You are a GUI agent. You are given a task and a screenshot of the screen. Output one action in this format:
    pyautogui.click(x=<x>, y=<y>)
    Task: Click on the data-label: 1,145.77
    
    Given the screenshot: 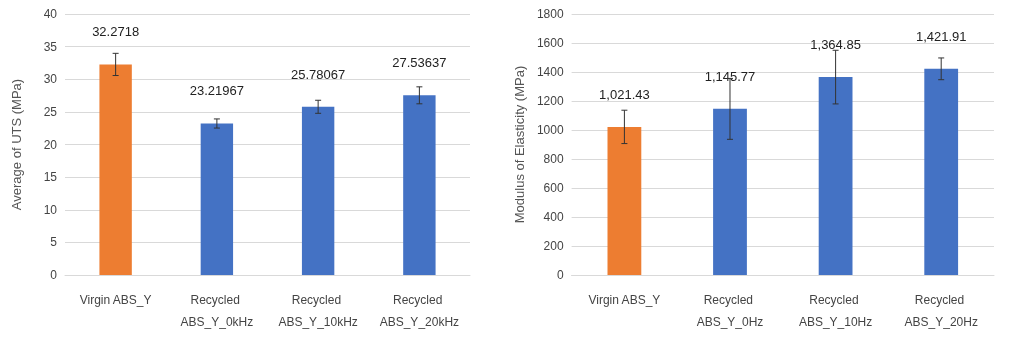 What is the action you would take?
    pyautogui.click(x=730, y=76)
    